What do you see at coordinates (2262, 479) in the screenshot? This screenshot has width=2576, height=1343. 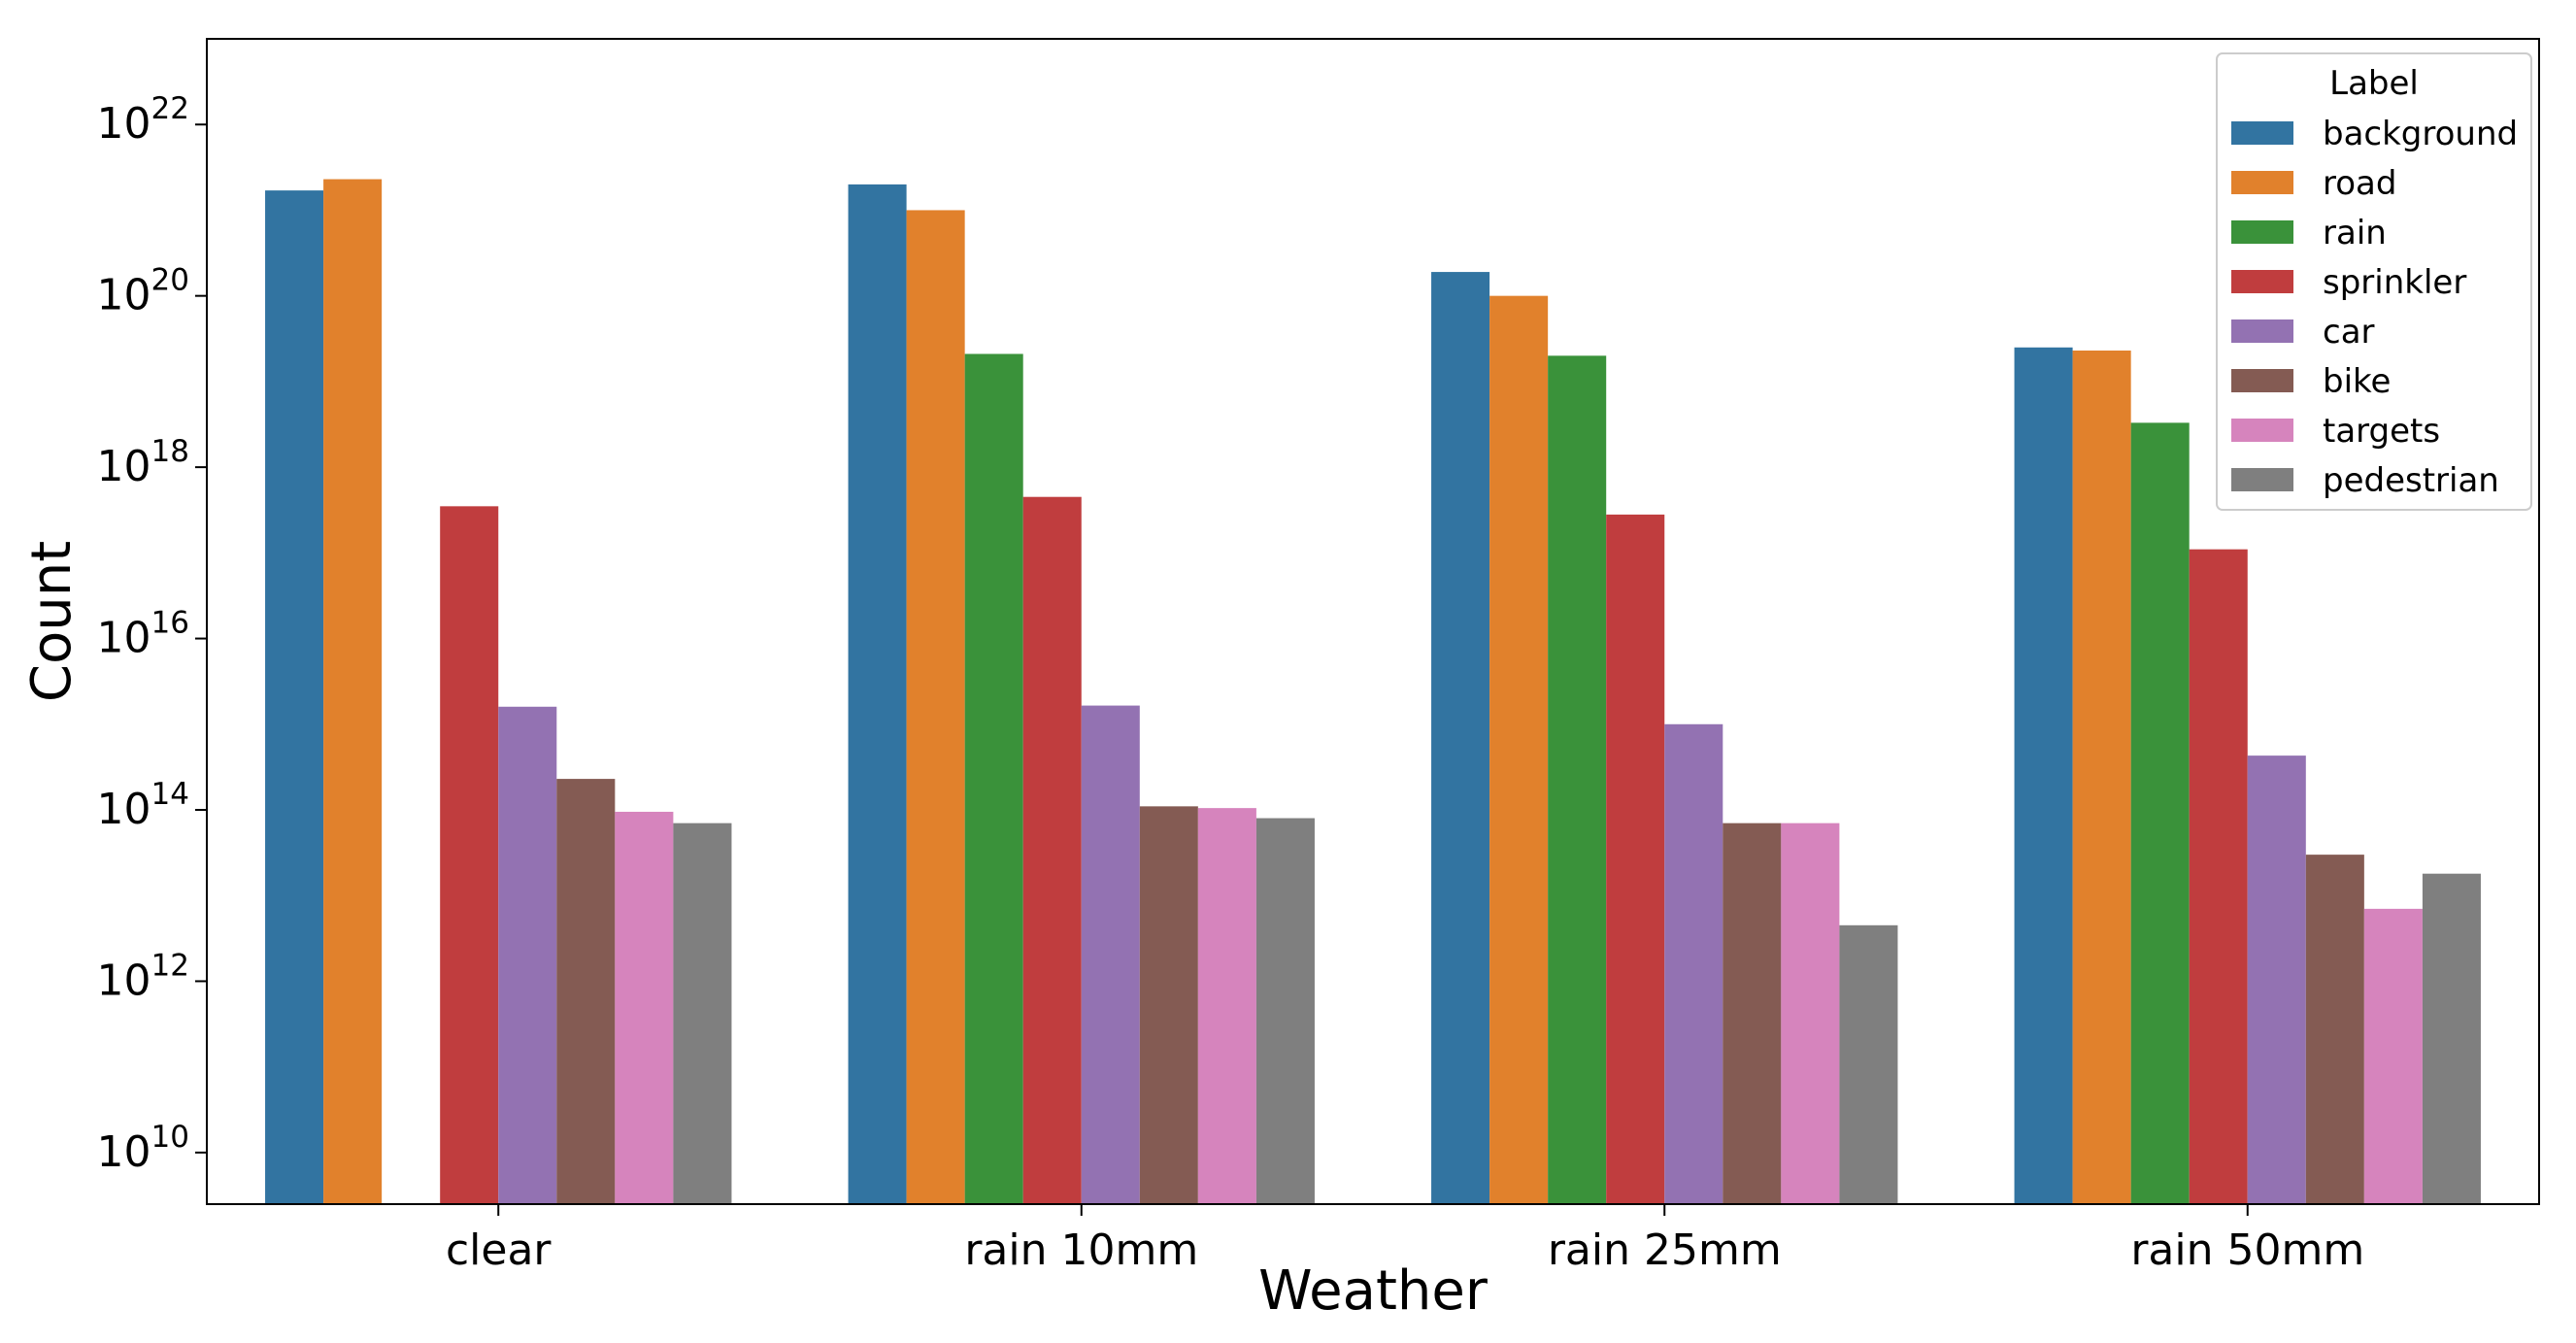 I see `legend-swatch-pedestrian` at bounding box center [2262, 479].